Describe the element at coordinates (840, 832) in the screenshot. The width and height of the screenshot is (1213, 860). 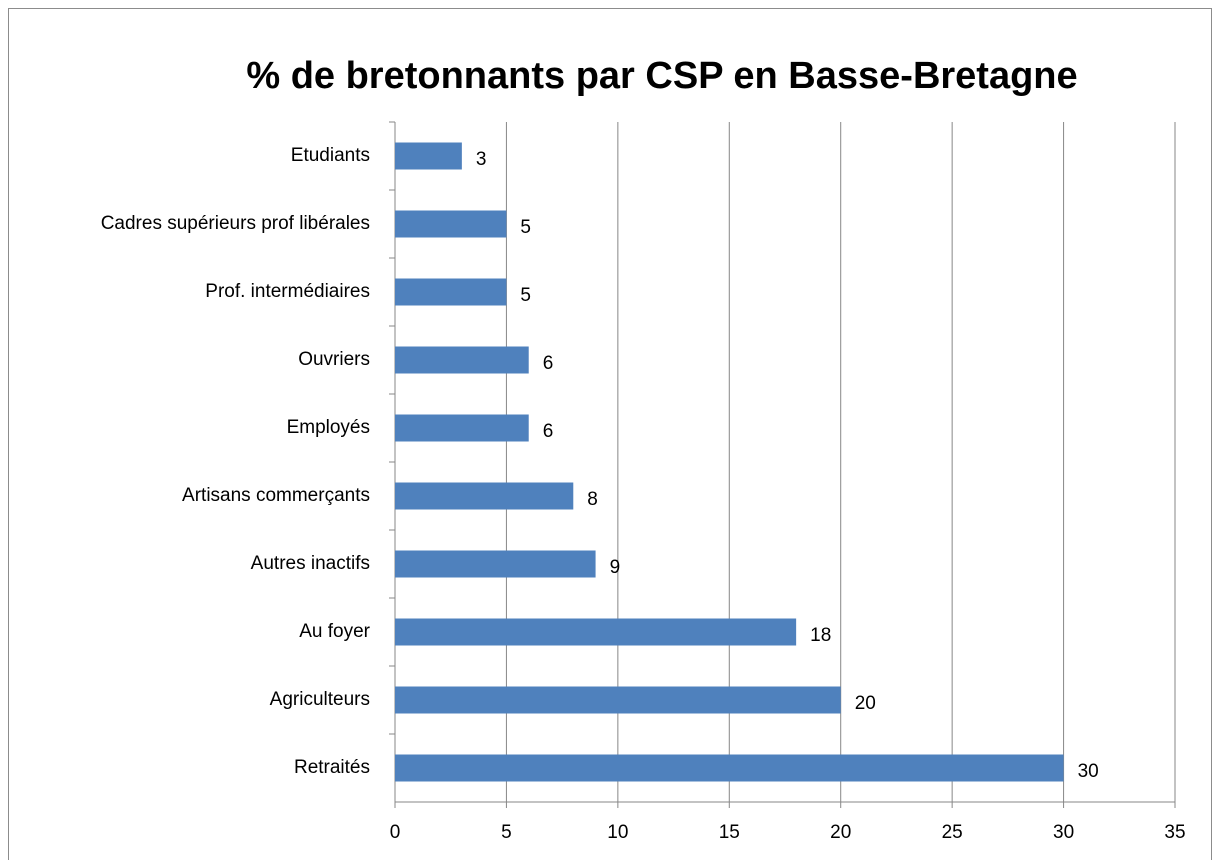
I see `x-tick-label: 20` at that location.